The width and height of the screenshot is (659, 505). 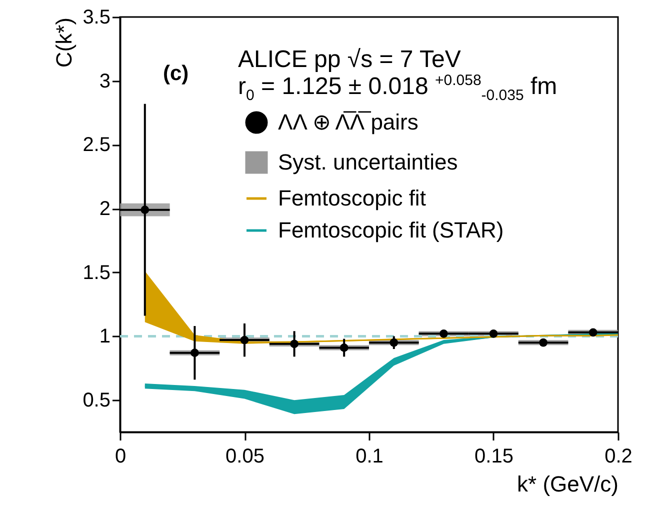 I want to click on y-tick-label: 1.5, so click(x=96, y=273).